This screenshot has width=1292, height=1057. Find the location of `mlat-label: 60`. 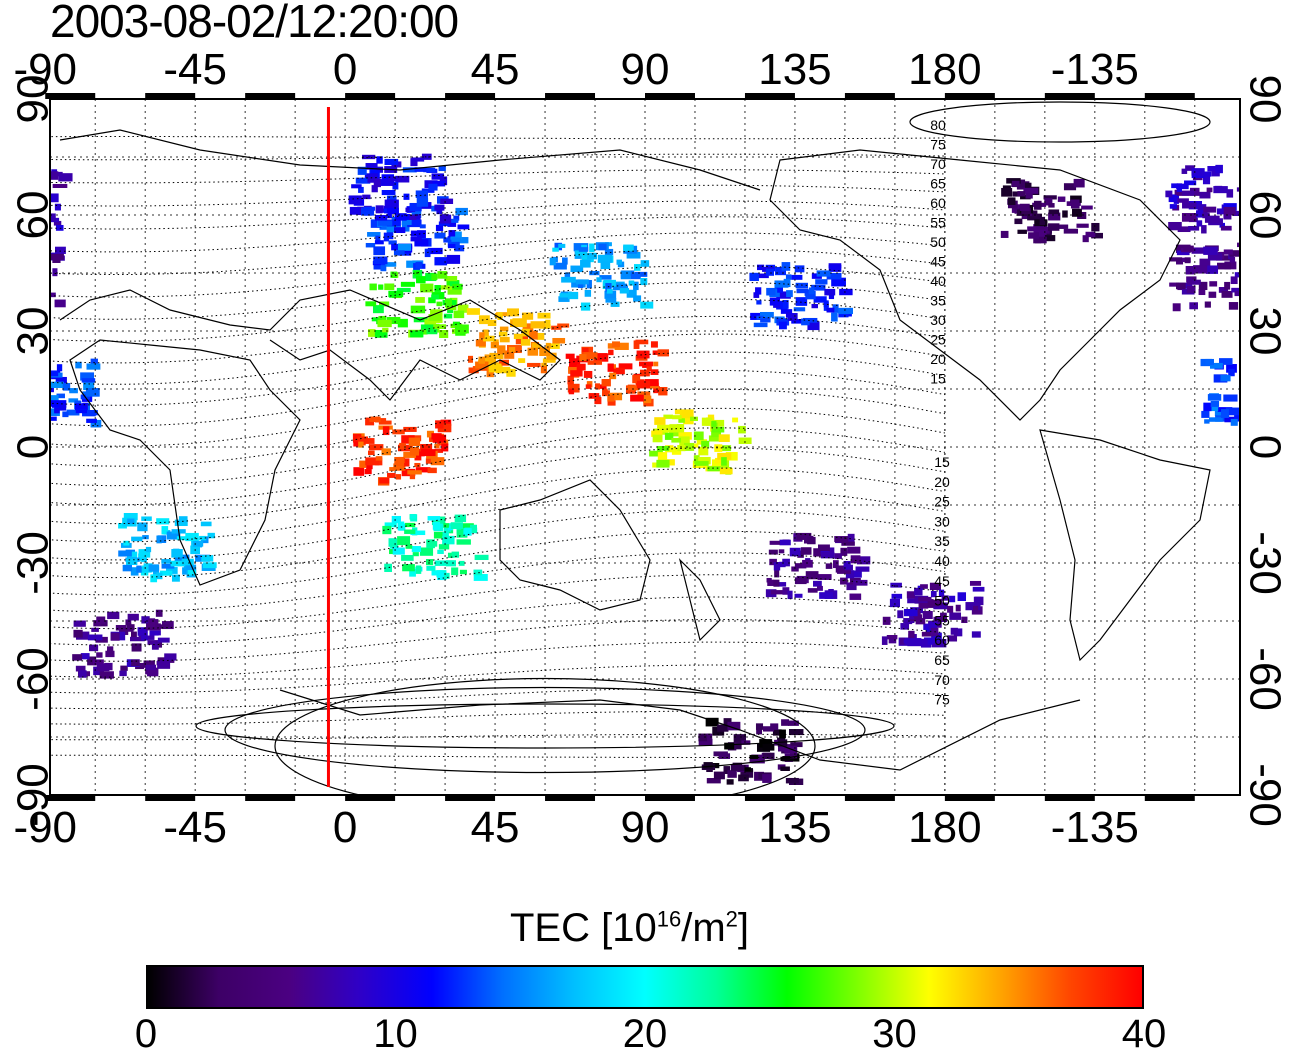

mlat-label: 60 is located at coordinates (938, 203).